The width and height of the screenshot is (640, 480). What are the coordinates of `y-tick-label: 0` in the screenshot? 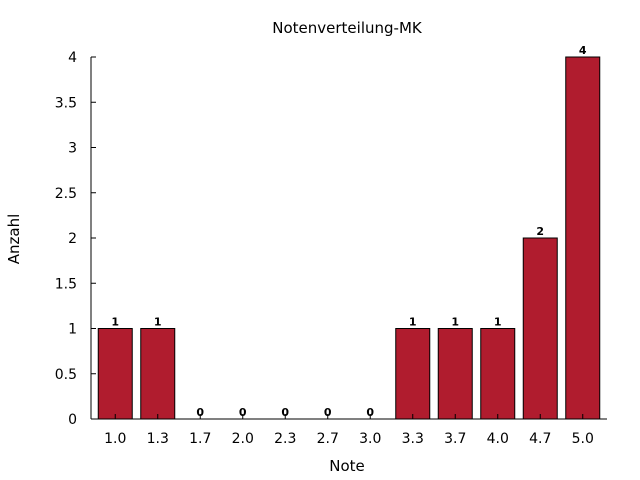 It's located at (72, 420).